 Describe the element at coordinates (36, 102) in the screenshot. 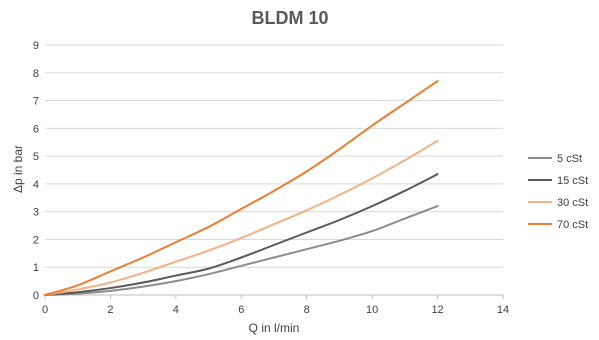

I see `y-tick-label: 7` at that location.